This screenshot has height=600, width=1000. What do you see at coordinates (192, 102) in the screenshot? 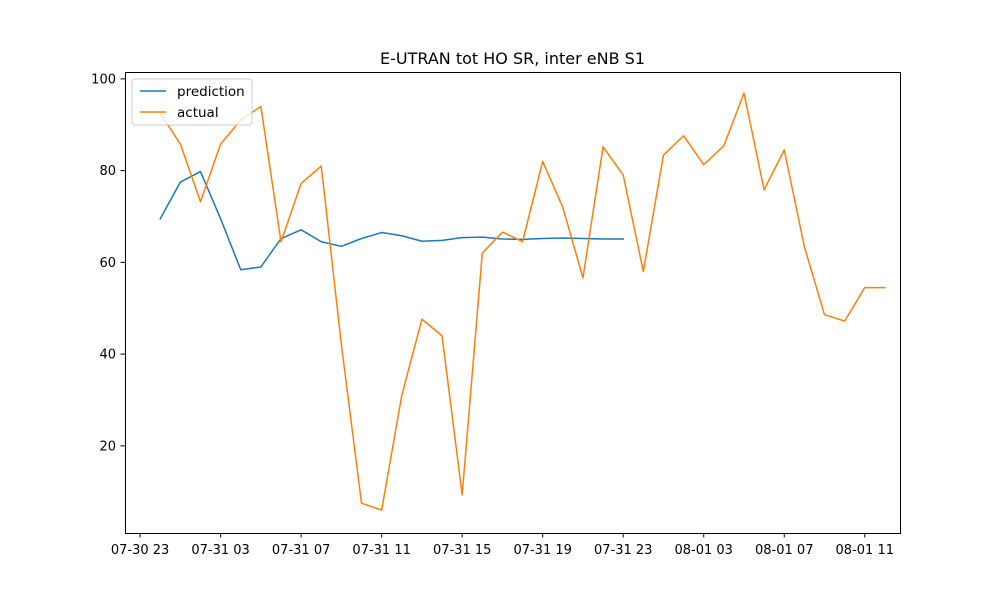
I see `legend: prediction actual` at bounding box center [192, 102].